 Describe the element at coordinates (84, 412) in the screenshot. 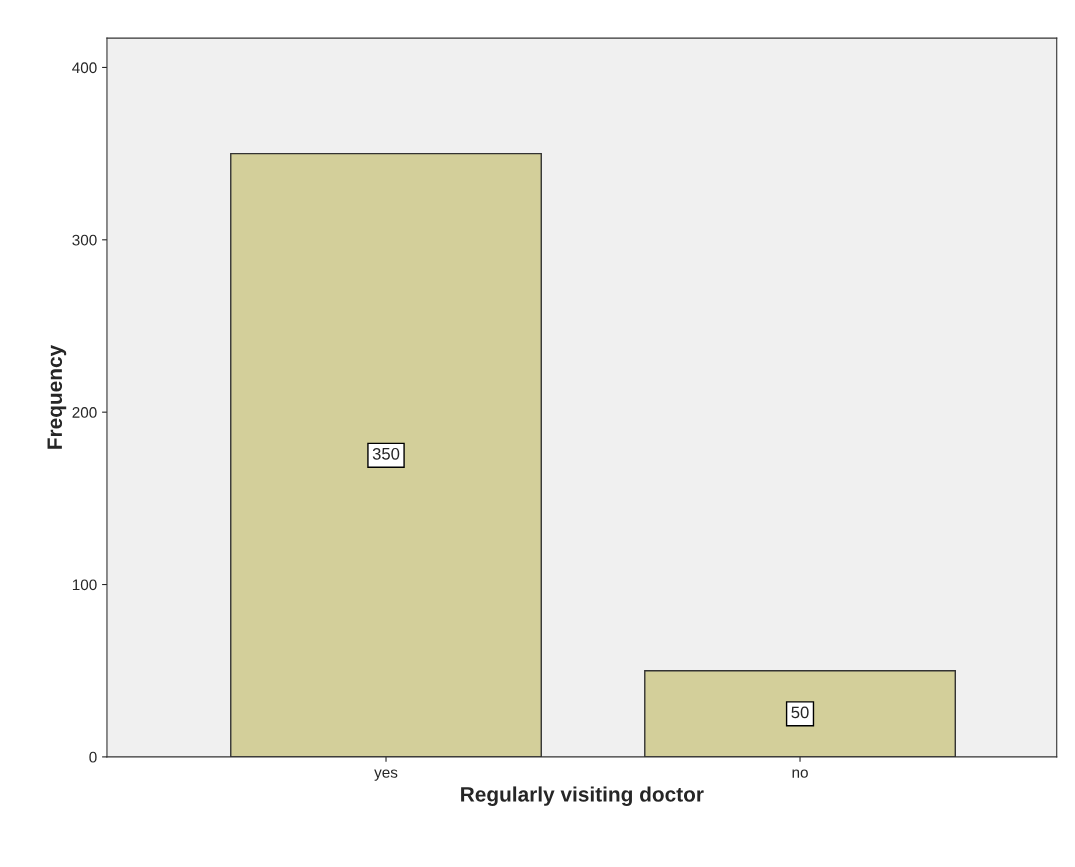

I see `y-tick-label: 200` at that location.